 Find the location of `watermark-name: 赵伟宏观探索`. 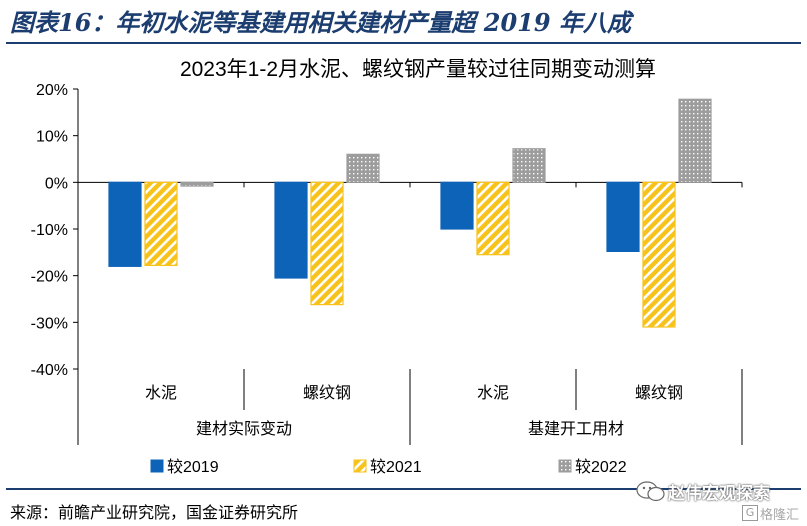

watermark-name: 赵伟宏观探索 is located at coordinates (719, 494).